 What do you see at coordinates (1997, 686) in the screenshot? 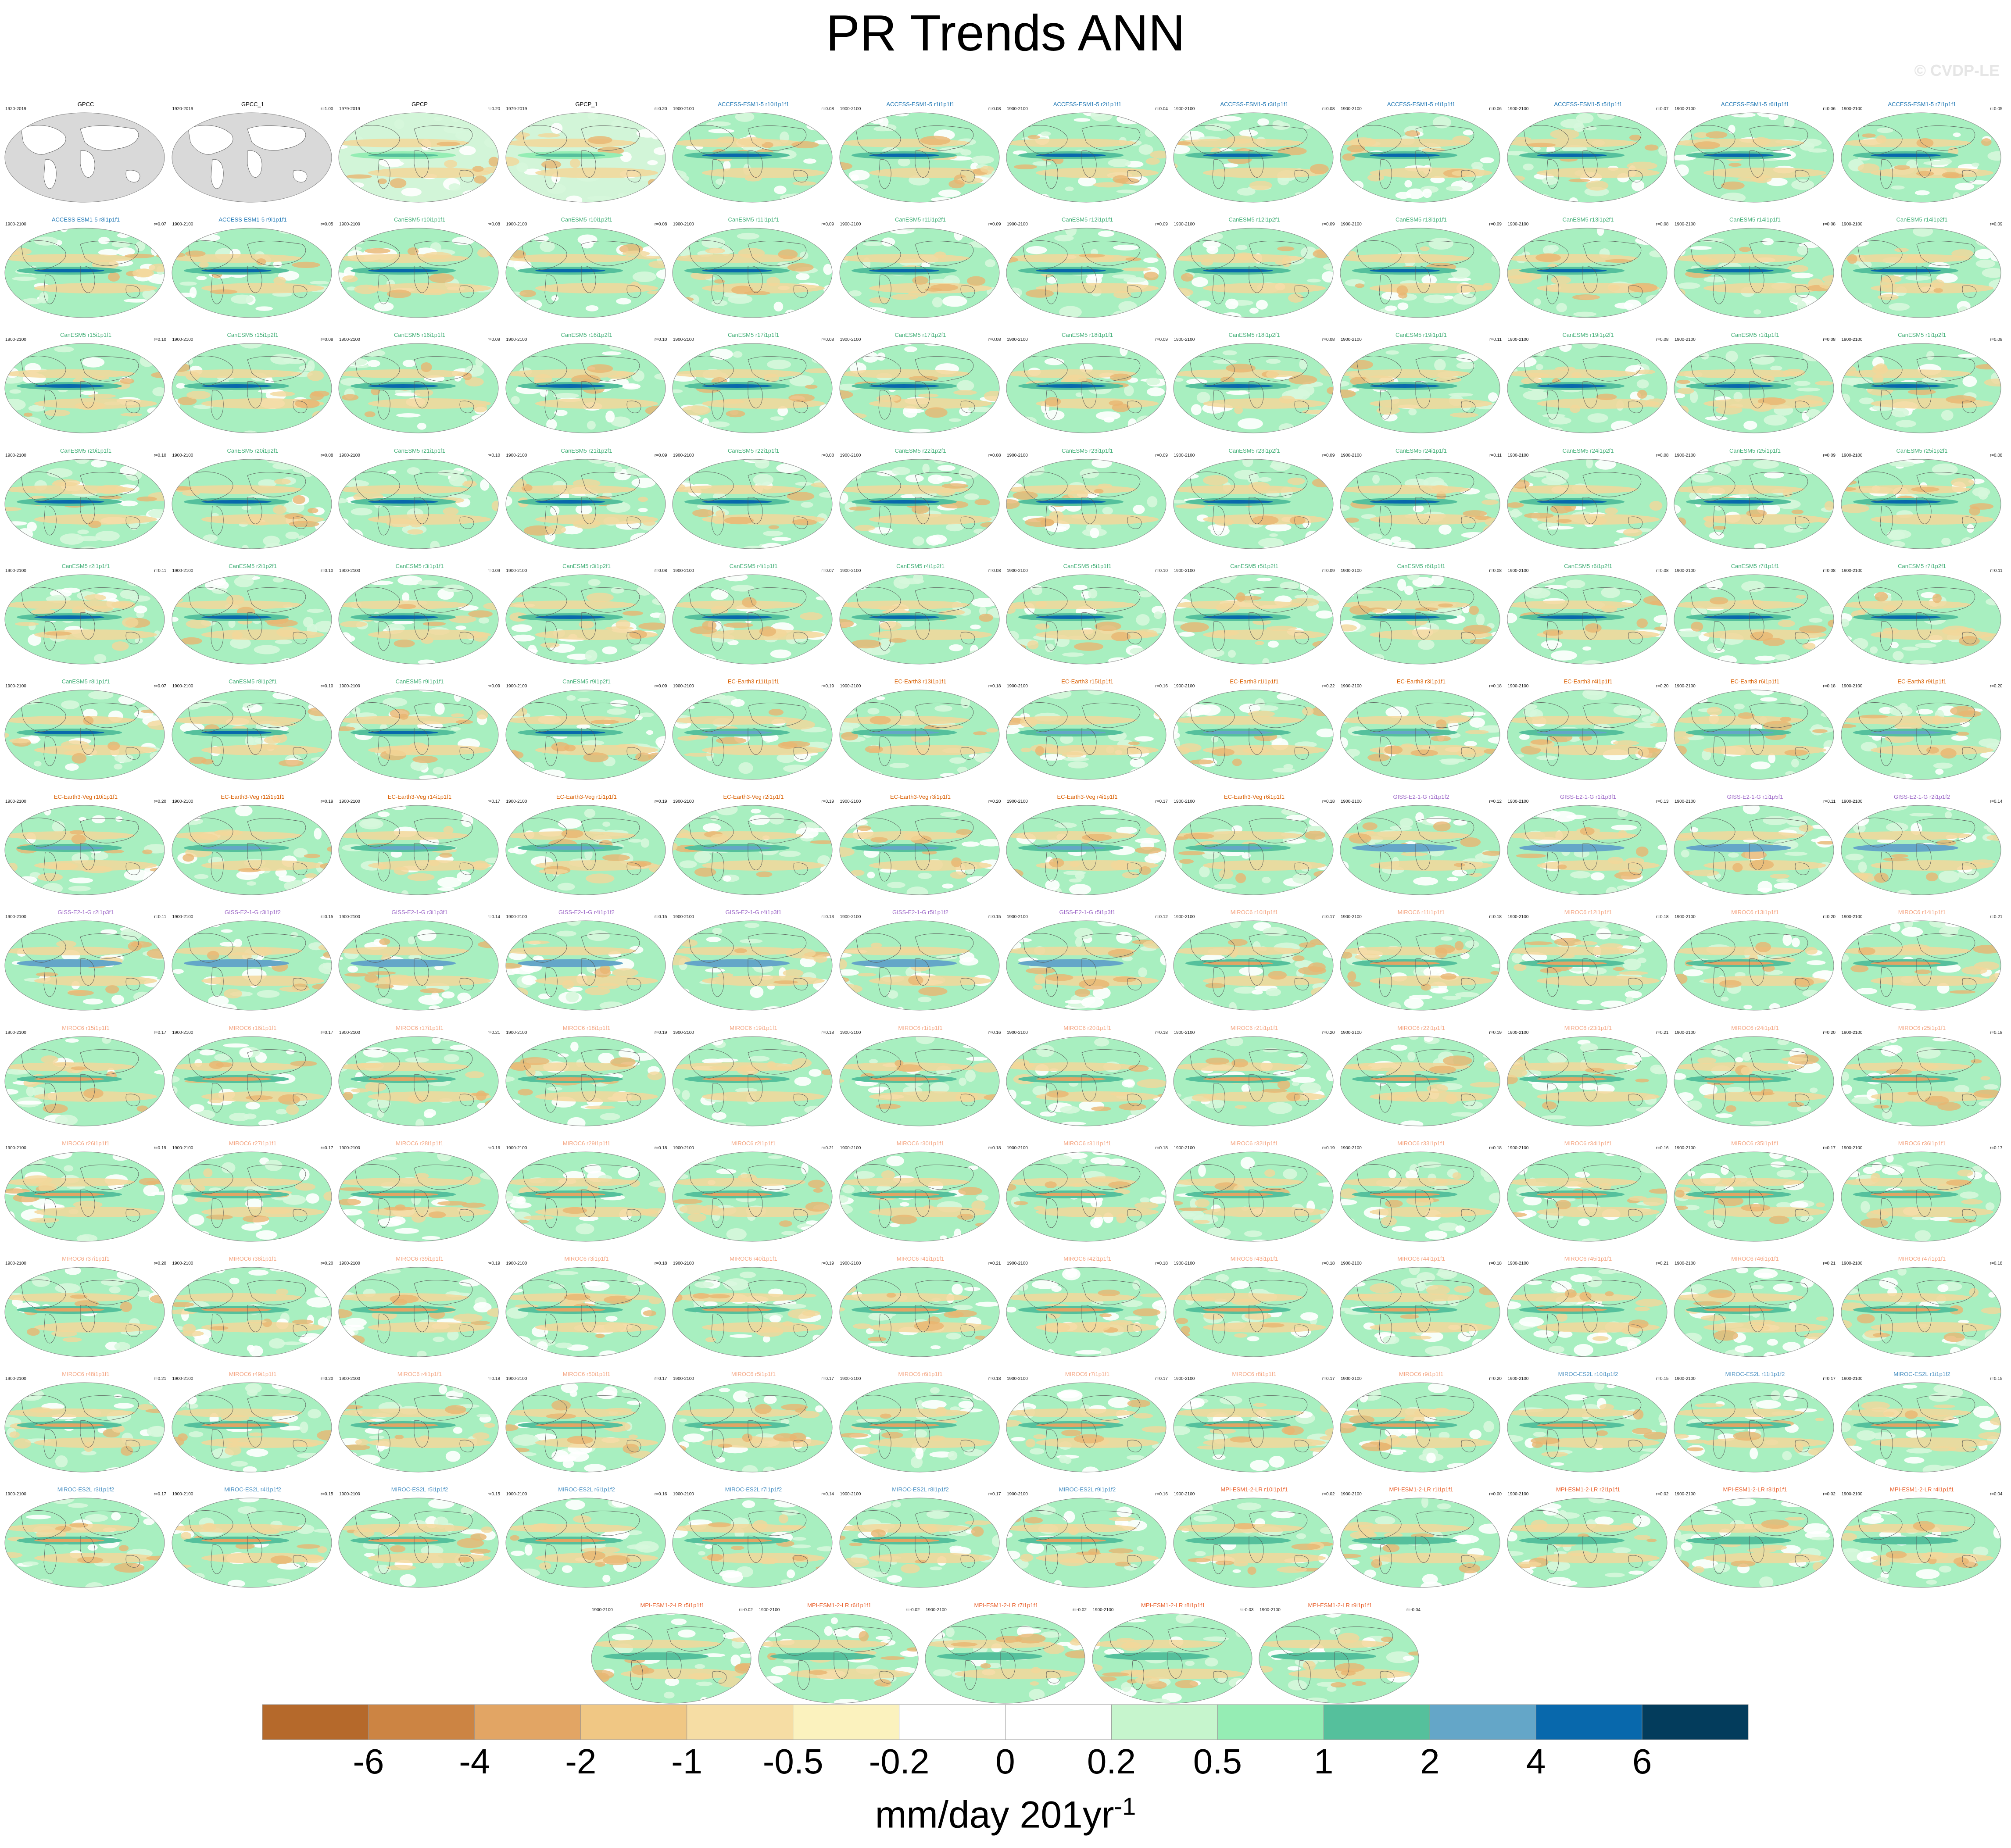
I see `panel-correlation: r=0.20` at bounding box center [1997, 686].